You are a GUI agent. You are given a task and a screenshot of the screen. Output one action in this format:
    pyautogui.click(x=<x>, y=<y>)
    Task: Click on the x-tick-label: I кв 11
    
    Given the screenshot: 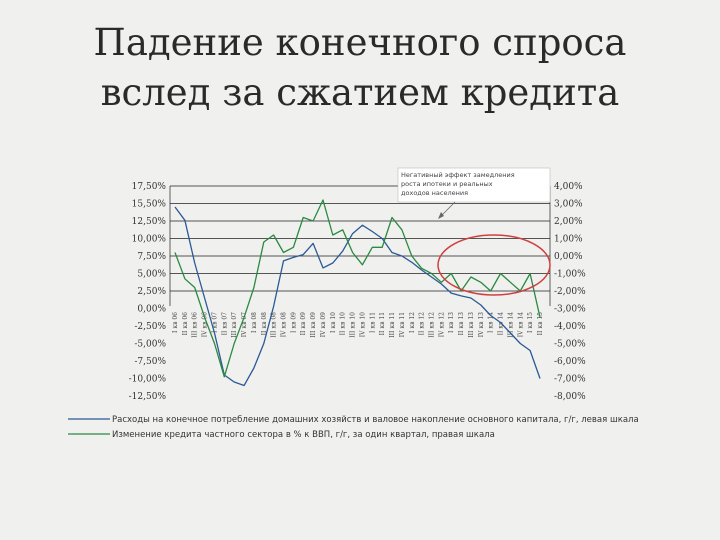 What is the action you would take?
    pyautogui.click(x=372, y=322)
    